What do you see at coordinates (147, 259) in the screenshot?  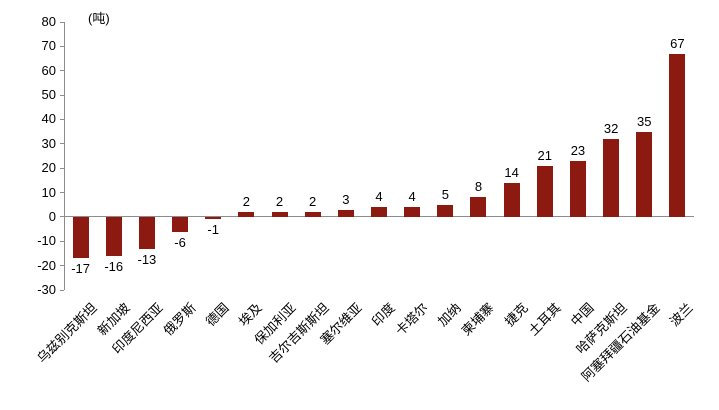 I see `bar-value-label: -13` at bounding box center [147, 259].